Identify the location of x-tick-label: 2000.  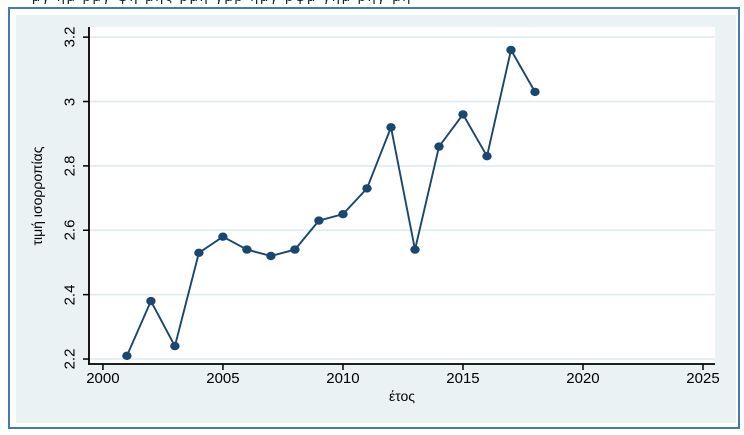
(103, 378).